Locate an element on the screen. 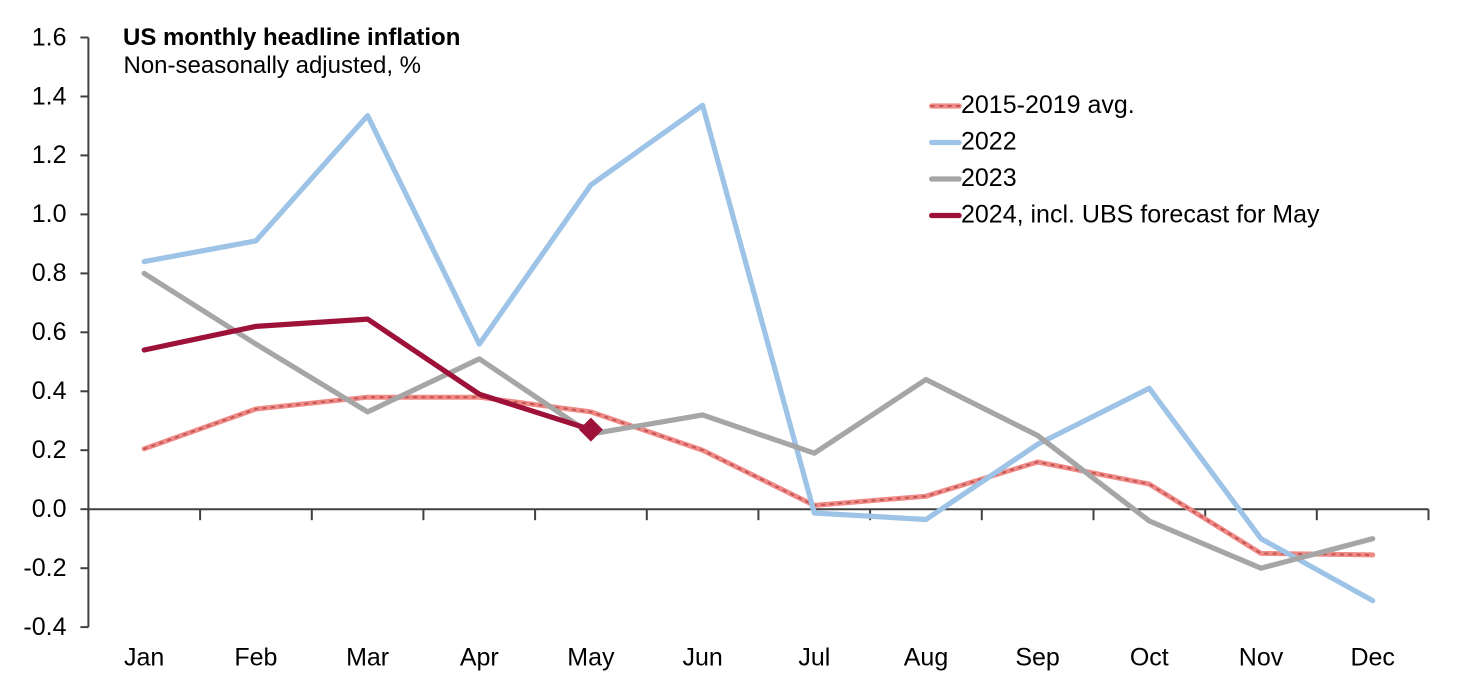 The height and width of the screenshot is (674, 1462). svg-text: Mar is located at coordinates (367, 658).